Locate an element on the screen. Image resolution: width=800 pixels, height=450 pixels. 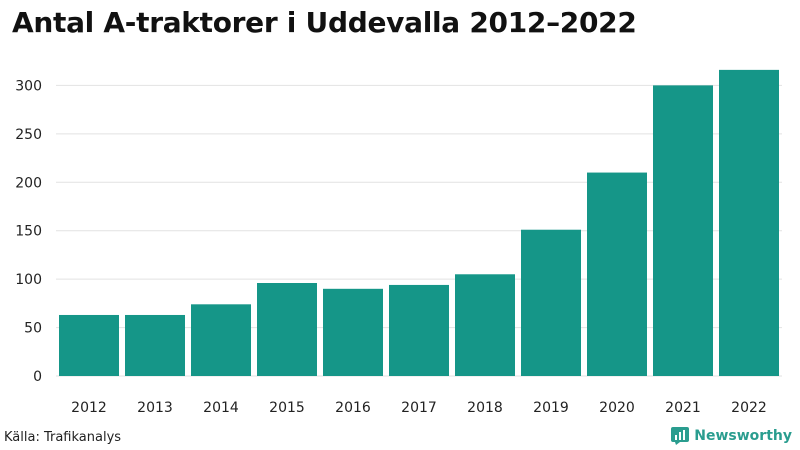
x-tick-label: 2015 is located at coordinates (287, 408).